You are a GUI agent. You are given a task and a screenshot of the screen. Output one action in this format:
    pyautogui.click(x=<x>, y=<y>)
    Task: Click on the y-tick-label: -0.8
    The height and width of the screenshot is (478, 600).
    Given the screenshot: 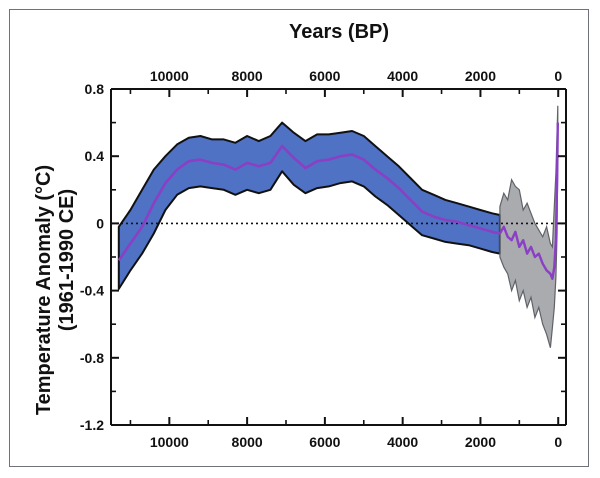 What is the action you would take?
    pyautogui.click(x=92, y=358)
    